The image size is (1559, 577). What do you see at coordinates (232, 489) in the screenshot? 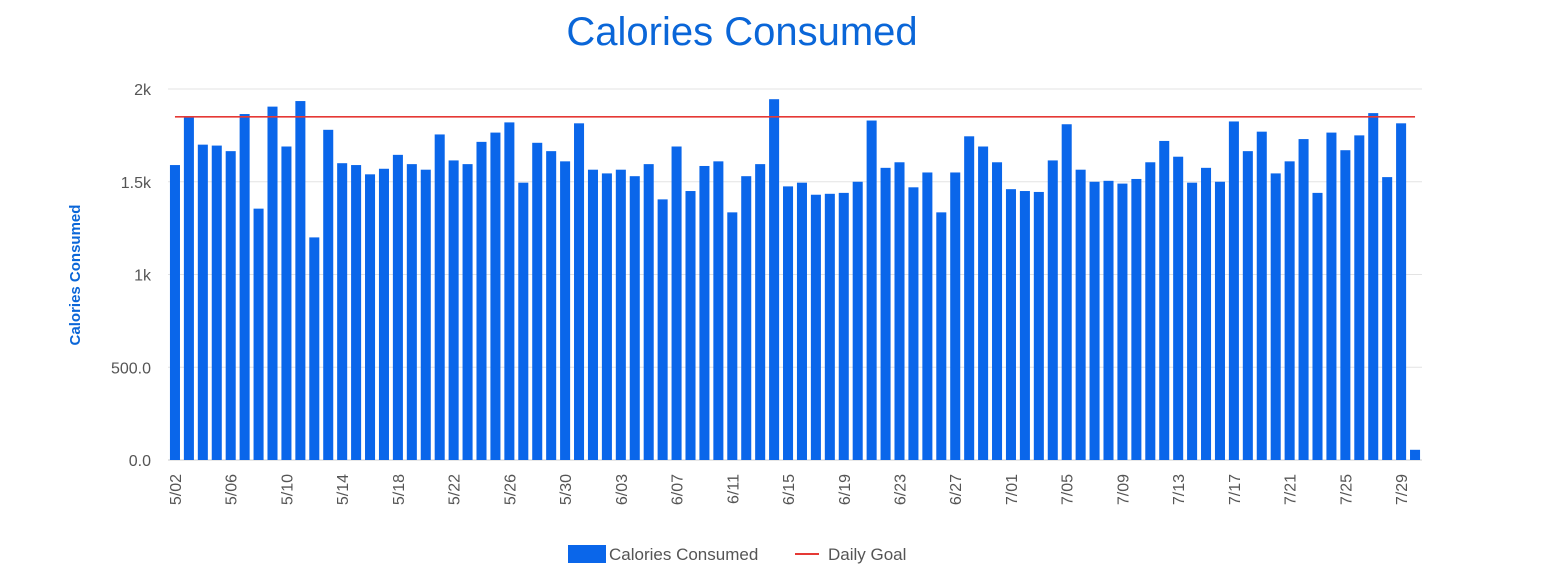
I see `x-tick-label: 5/06` at bounding box center [232, 489].